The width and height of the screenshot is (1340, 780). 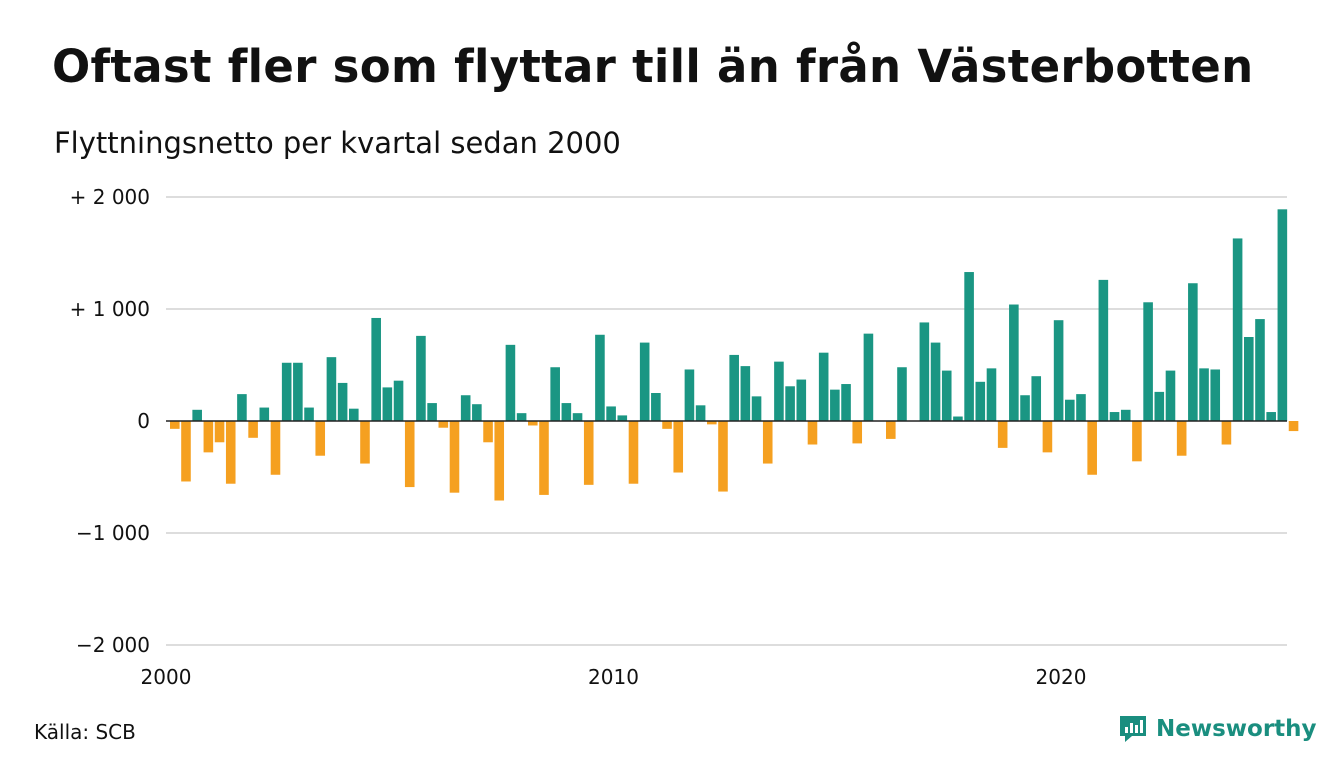 I want to click on newsworthy-logo-icon, so click(x=1133, y=729).